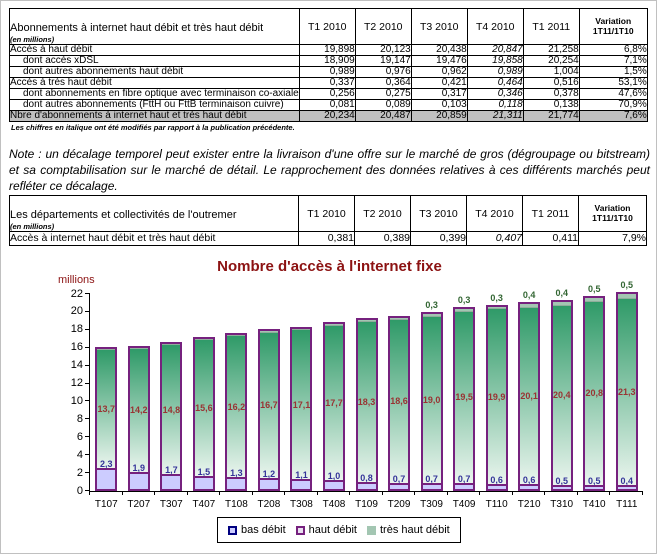 The height and width of the screenshot is (554, 657). What do you see at coordinates (439, 61) in the screenshot?
I see `row-value: 19,476` at bounding box center [439, 61].